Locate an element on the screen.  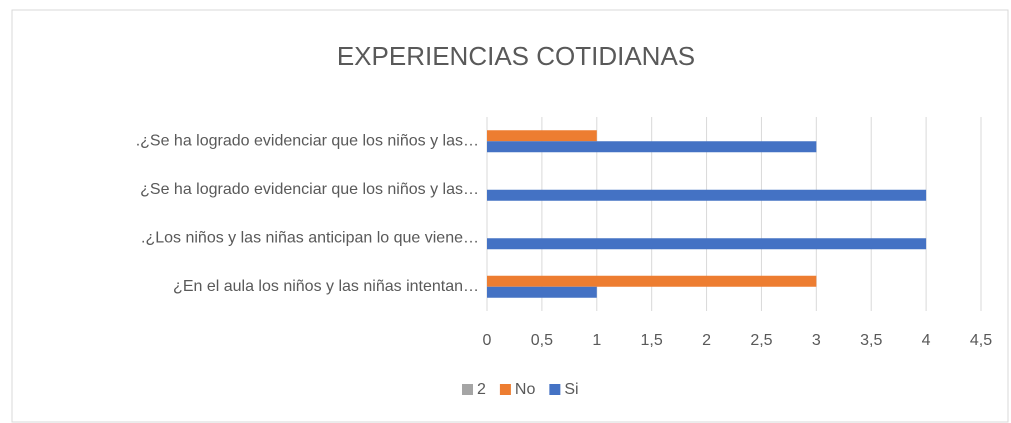
x-tick-label: 3,5 is located at coordinates (871, 340).